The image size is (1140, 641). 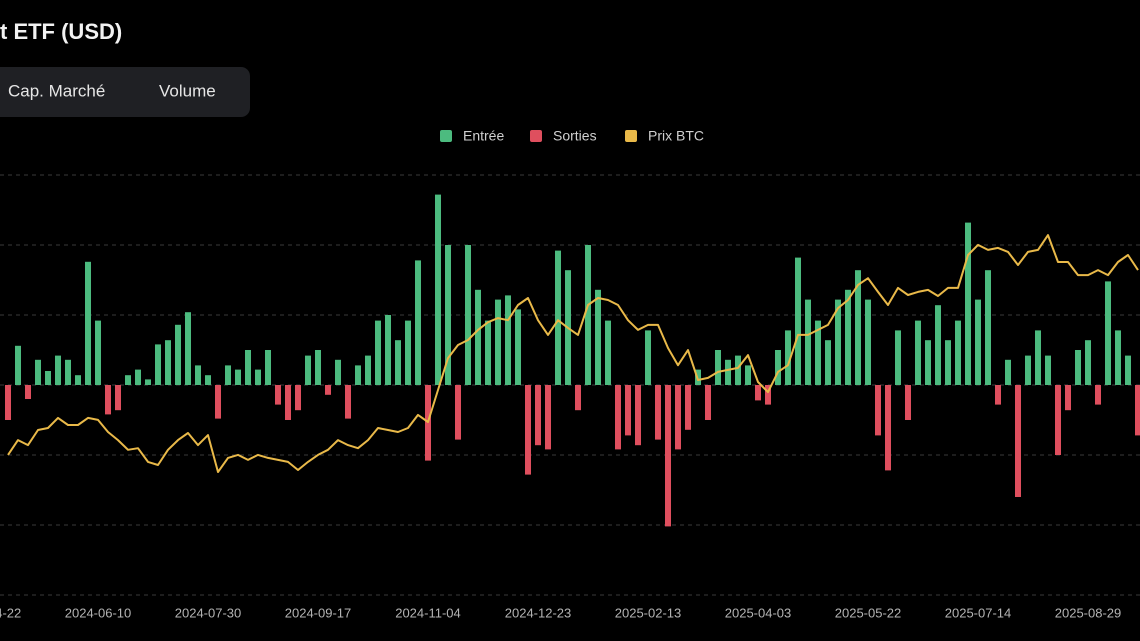 What do you see at coordinates (758, 612) in the screenshot?
I see `x-tick-label: 2025-04-03` at bounding box center [758, 612].